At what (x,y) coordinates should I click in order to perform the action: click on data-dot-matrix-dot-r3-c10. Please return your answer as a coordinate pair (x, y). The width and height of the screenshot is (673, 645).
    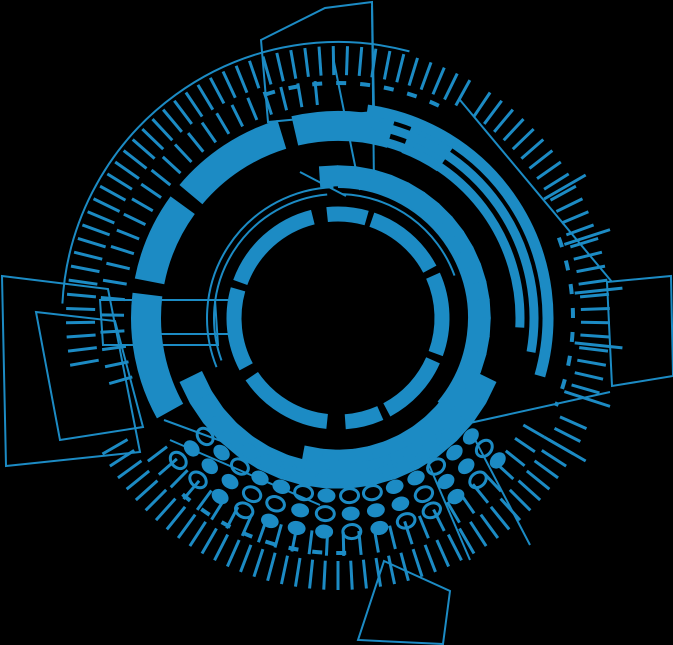
    Looking at the image, I should click on (244, 510).